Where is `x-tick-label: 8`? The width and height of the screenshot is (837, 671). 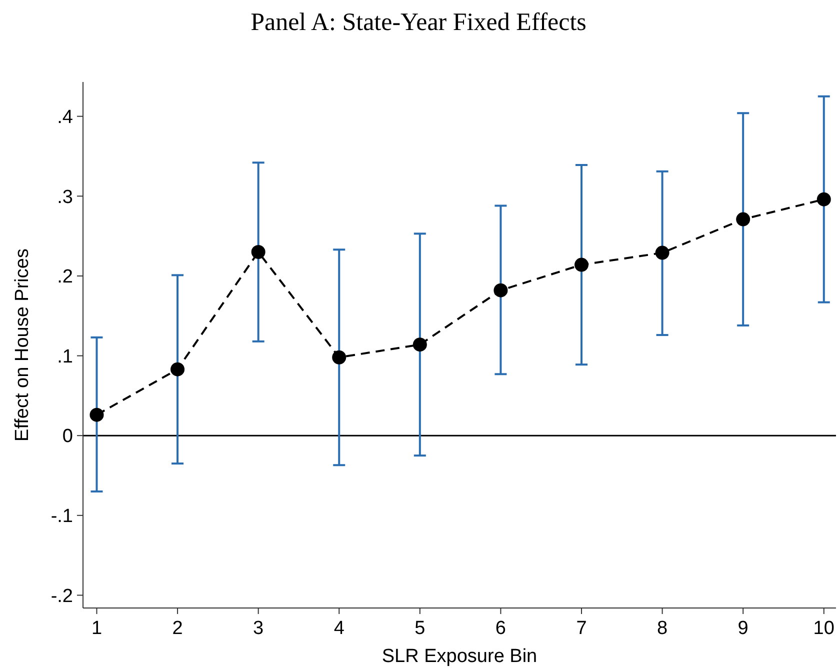
x-tick-label: 8 is located at coordinates (662, 628).